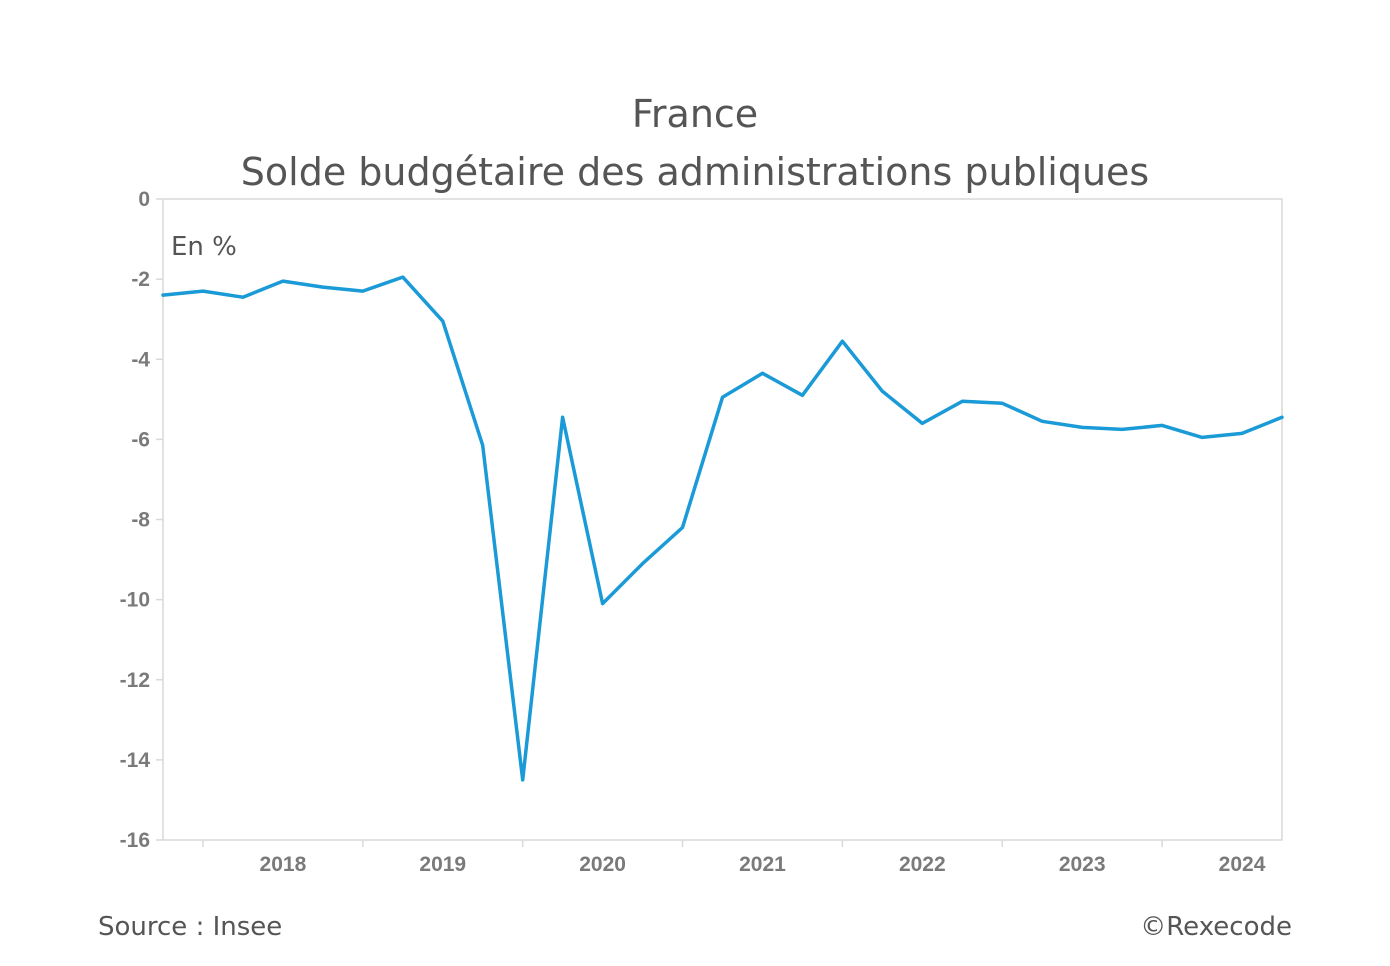 The width and height of the screenshot is (1390, 966). I want to click on y-tick-label: -4, so click(140, 359).